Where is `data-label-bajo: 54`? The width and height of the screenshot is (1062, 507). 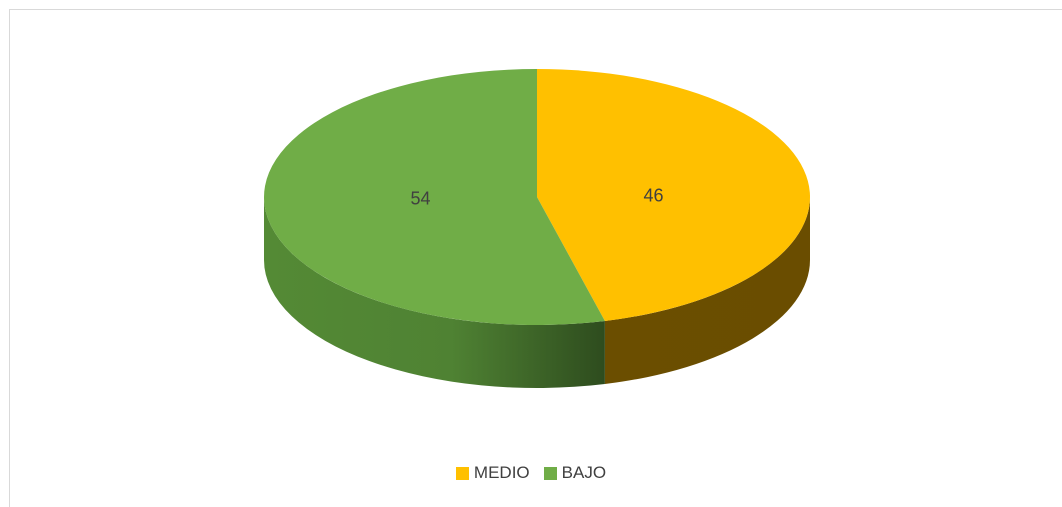 data-label-bajo: 54 is located at coordinates (420, 199).